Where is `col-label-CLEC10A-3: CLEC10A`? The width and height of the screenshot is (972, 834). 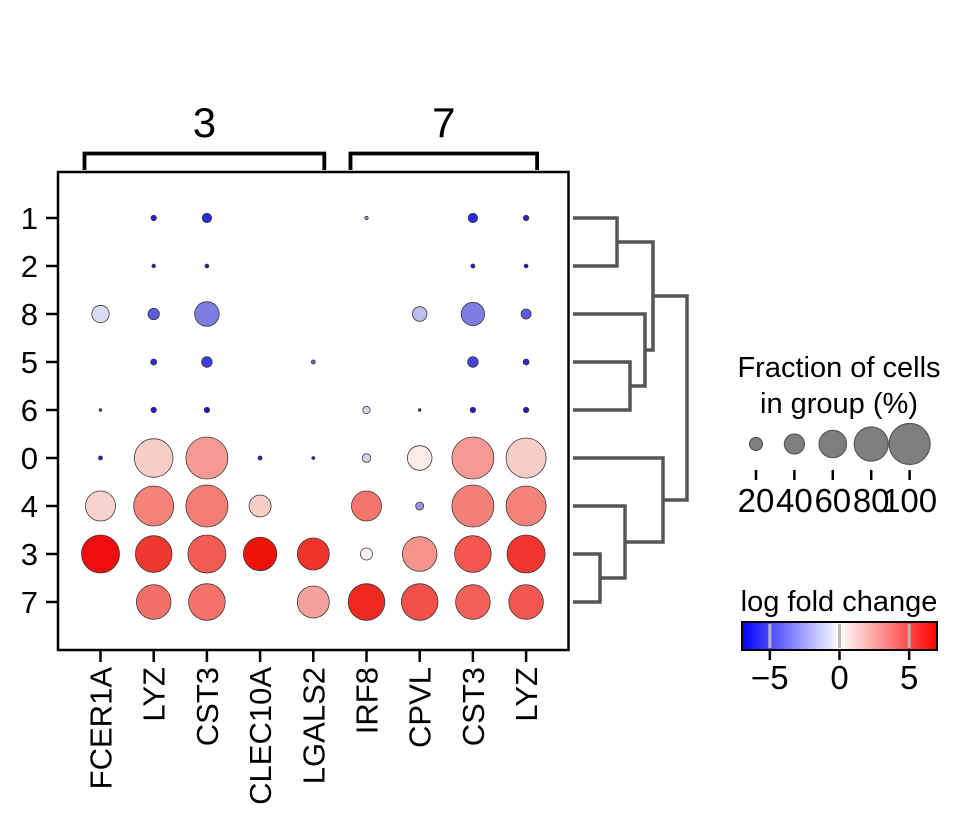 col-label-CLEC10A-3: CLEC10A is located at coordinates (260, 736).